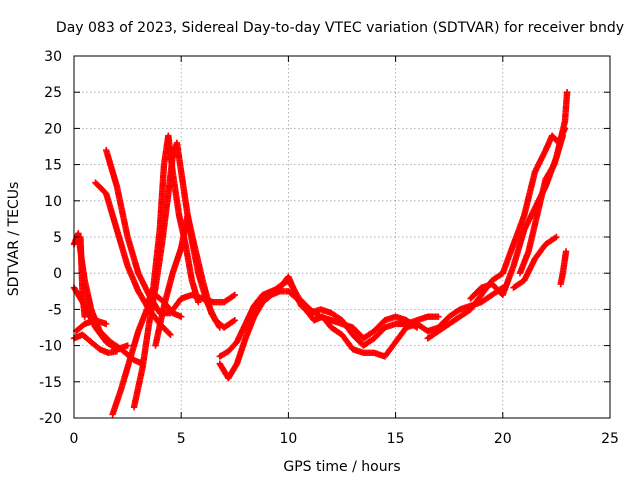 The height and width of the screenshot is (480, 640). What do you see at coordinates (14, 239) in the screenshot?
I see `y-axis-label: SDTVAR / TECUs` at bounding box center [14, 239].